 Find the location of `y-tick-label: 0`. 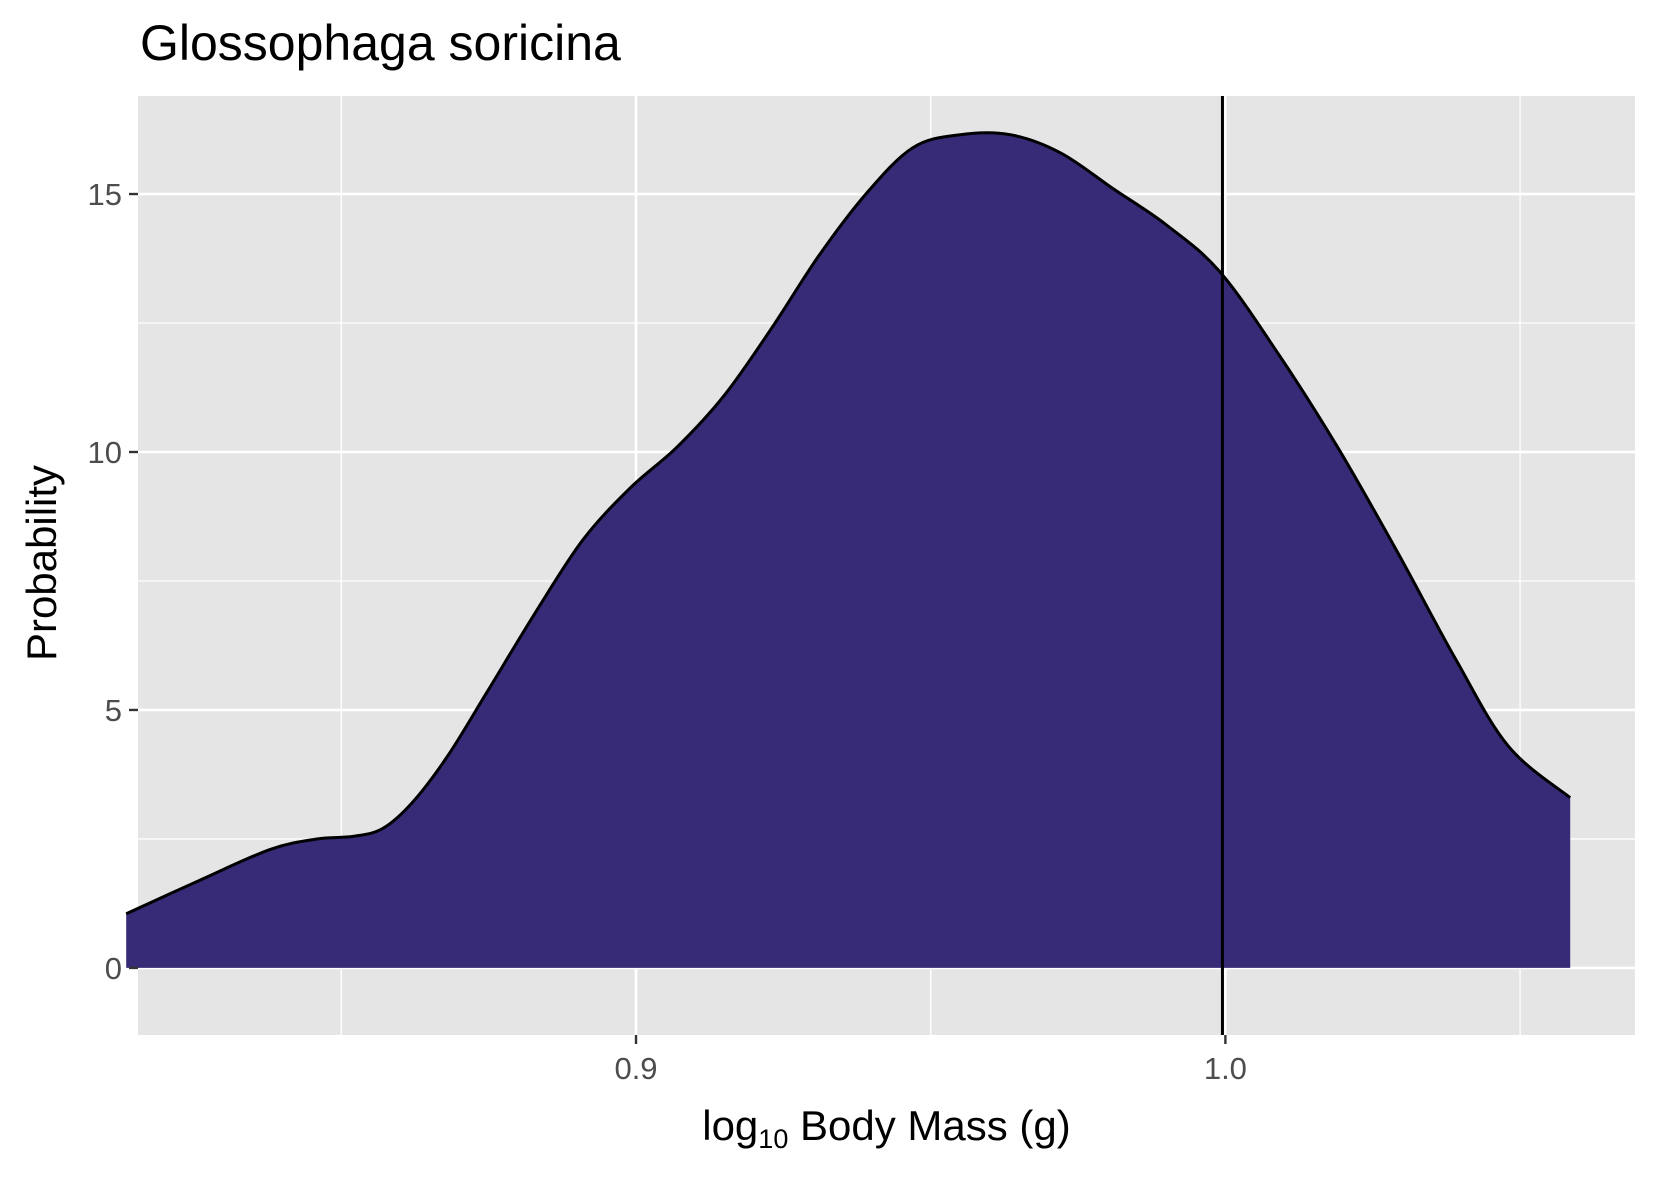

y-tick-label: 0 is located at coordinates (113, 968).